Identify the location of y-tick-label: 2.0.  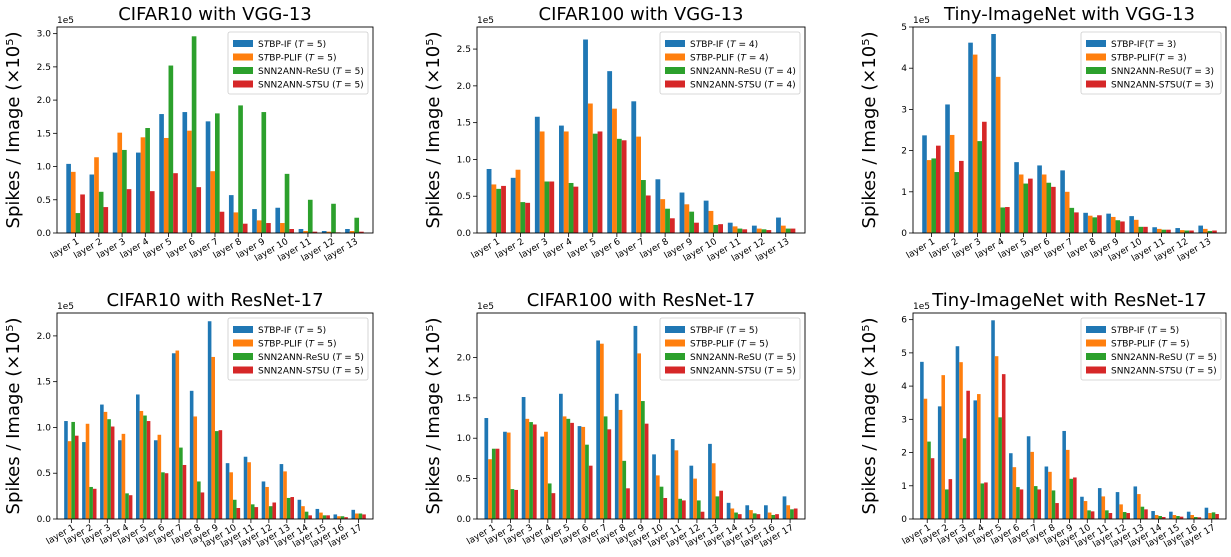
(44, 337).